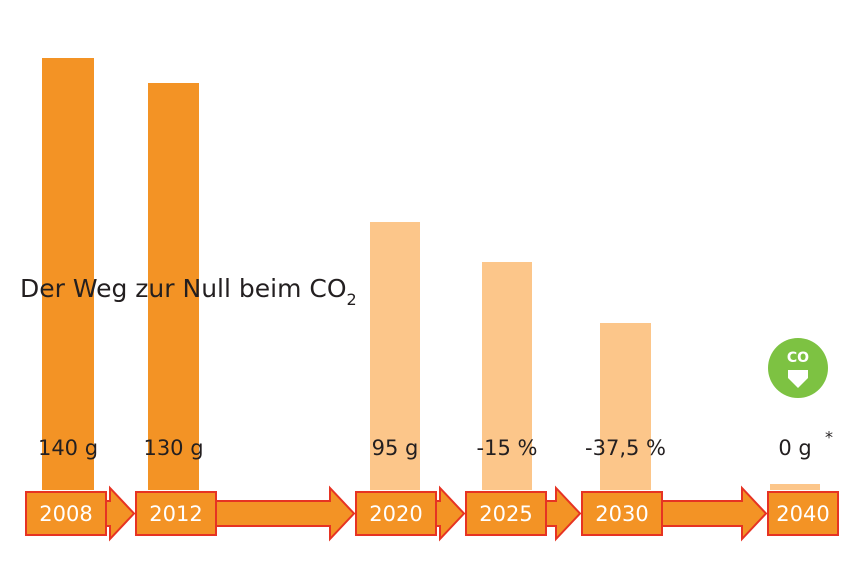 The image size is (868, 584). I want to click on icon-text: CO, so click(798, 358).